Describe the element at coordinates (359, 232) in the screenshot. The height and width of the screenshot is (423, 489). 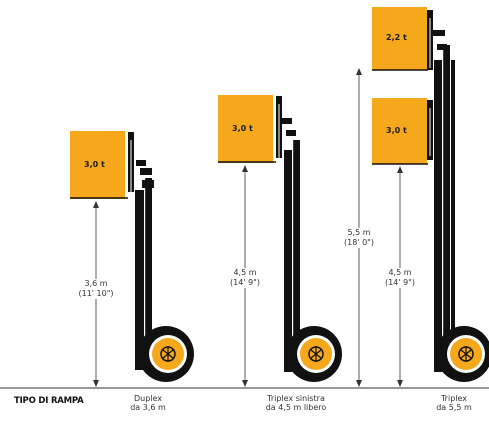
I see `lift-height-meters: 5,5 m` at that location.